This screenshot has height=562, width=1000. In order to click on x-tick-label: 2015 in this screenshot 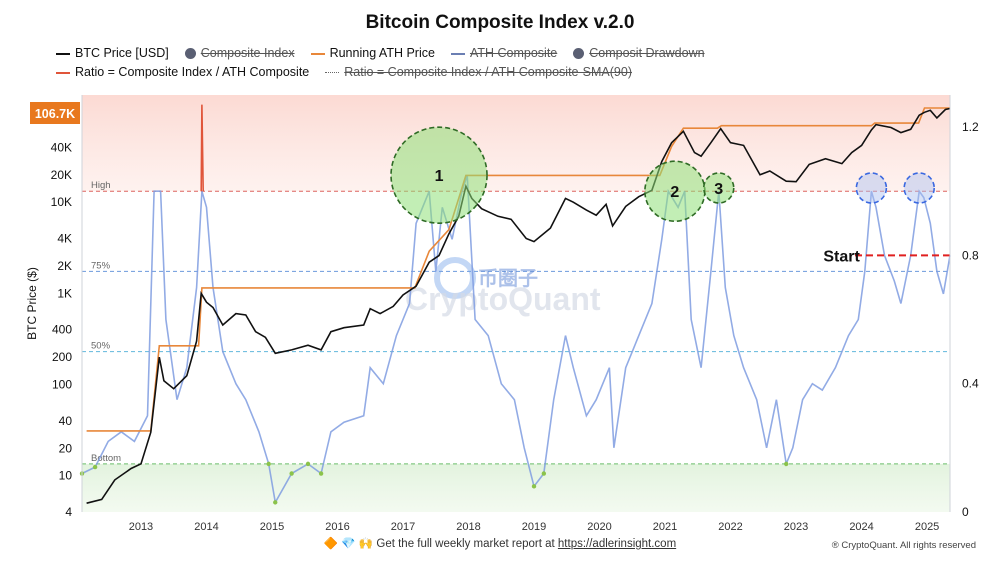, I will do `click(272, 527)`.